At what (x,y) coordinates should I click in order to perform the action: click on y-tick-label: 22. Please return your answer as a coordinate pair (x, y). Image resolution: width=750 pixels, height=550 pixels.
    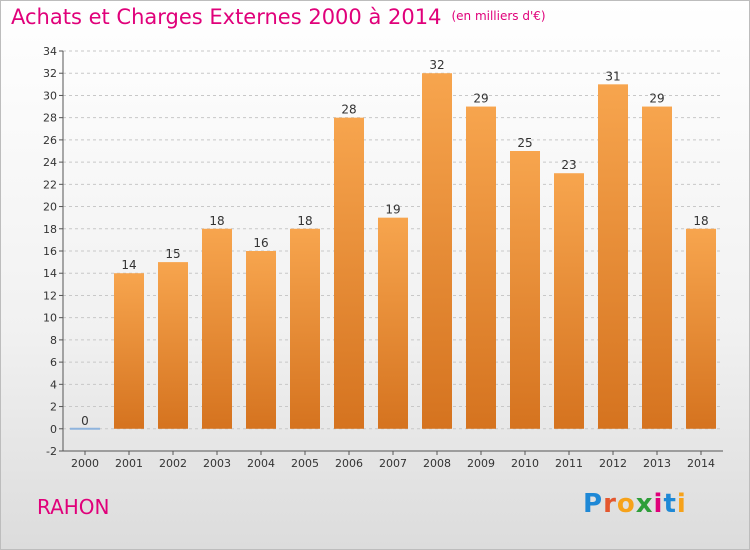
    Looking at the image, I should click on (50, 184).